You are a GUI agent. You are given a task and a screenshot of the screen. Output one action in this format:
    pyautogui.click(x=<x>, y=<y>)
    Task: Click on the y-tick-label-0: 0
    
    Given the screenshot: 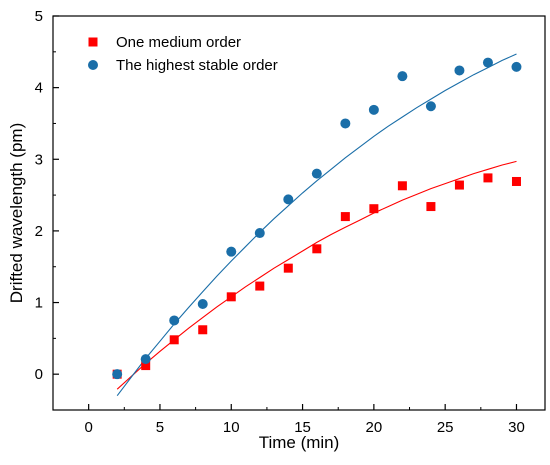 What is the action you would take?
    pyautogui.click(x=39, y=374)
    